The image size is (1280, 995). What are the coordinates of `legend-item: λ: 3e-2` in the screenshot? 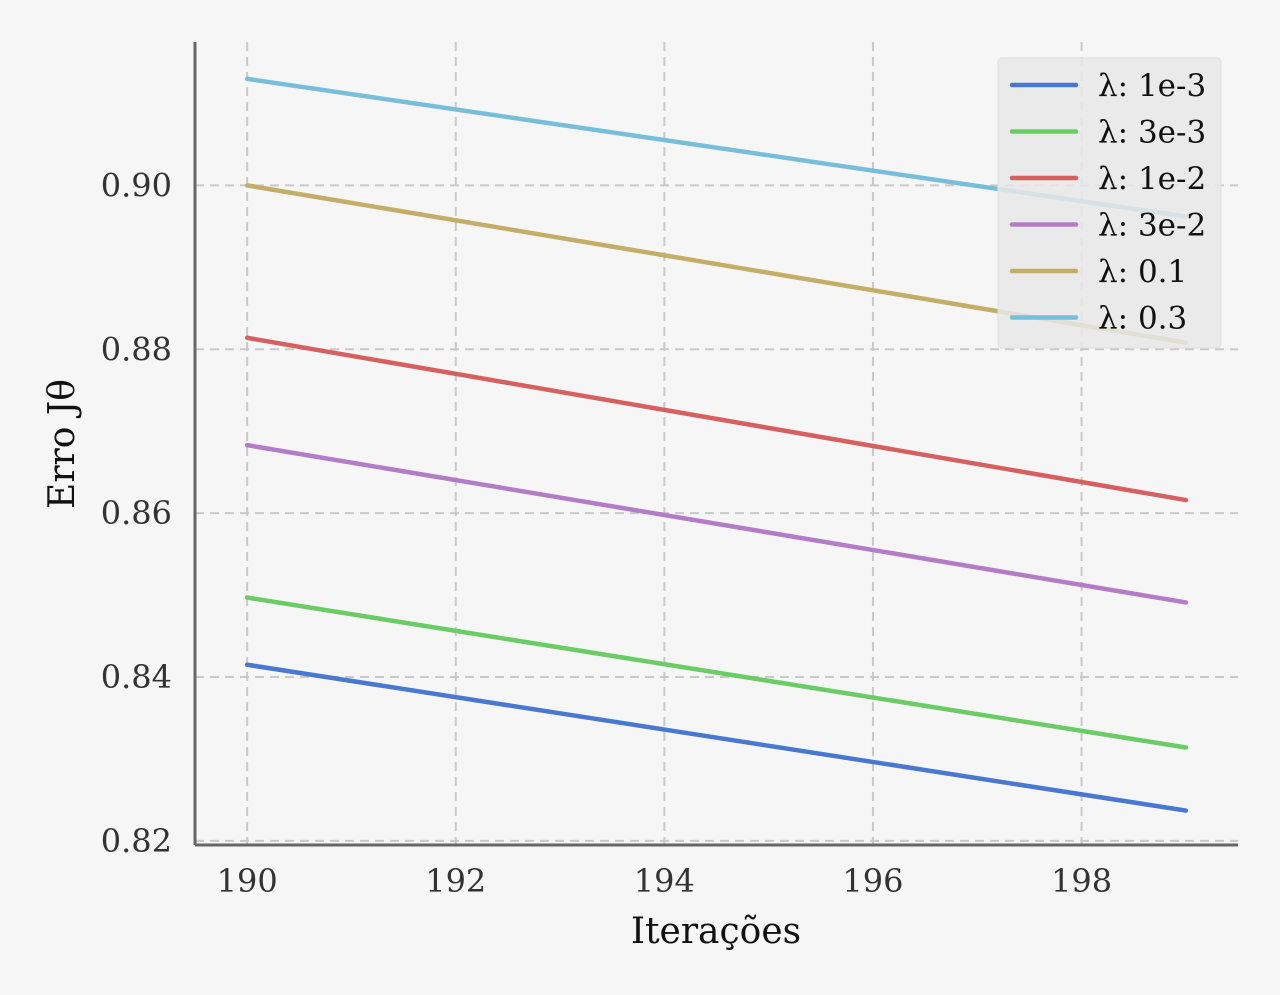 It's located at (1107, 226).